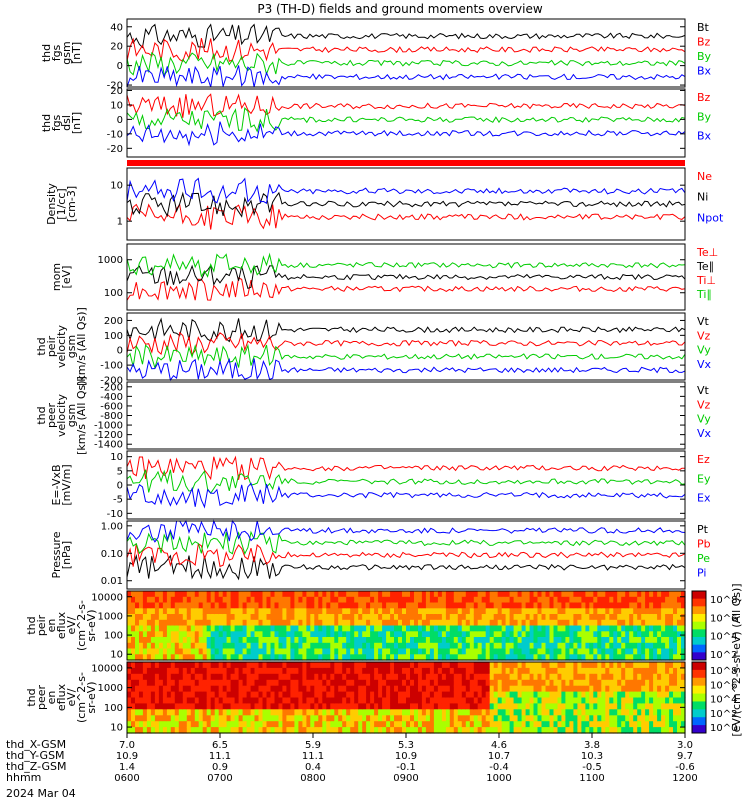  Describe the element at coordinates (66, 123) in the screenshot. I see `y-axis-label: dsl` at that location.